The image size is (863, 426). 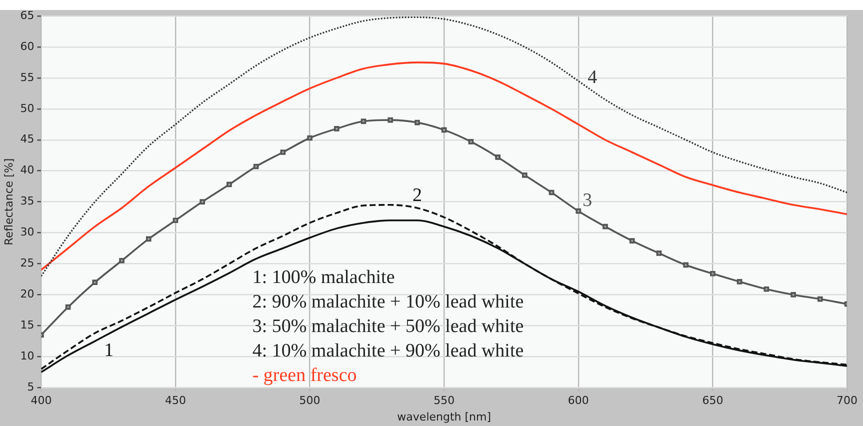 I want to click on x-tick-label: 400, so click(x=41, y=401).